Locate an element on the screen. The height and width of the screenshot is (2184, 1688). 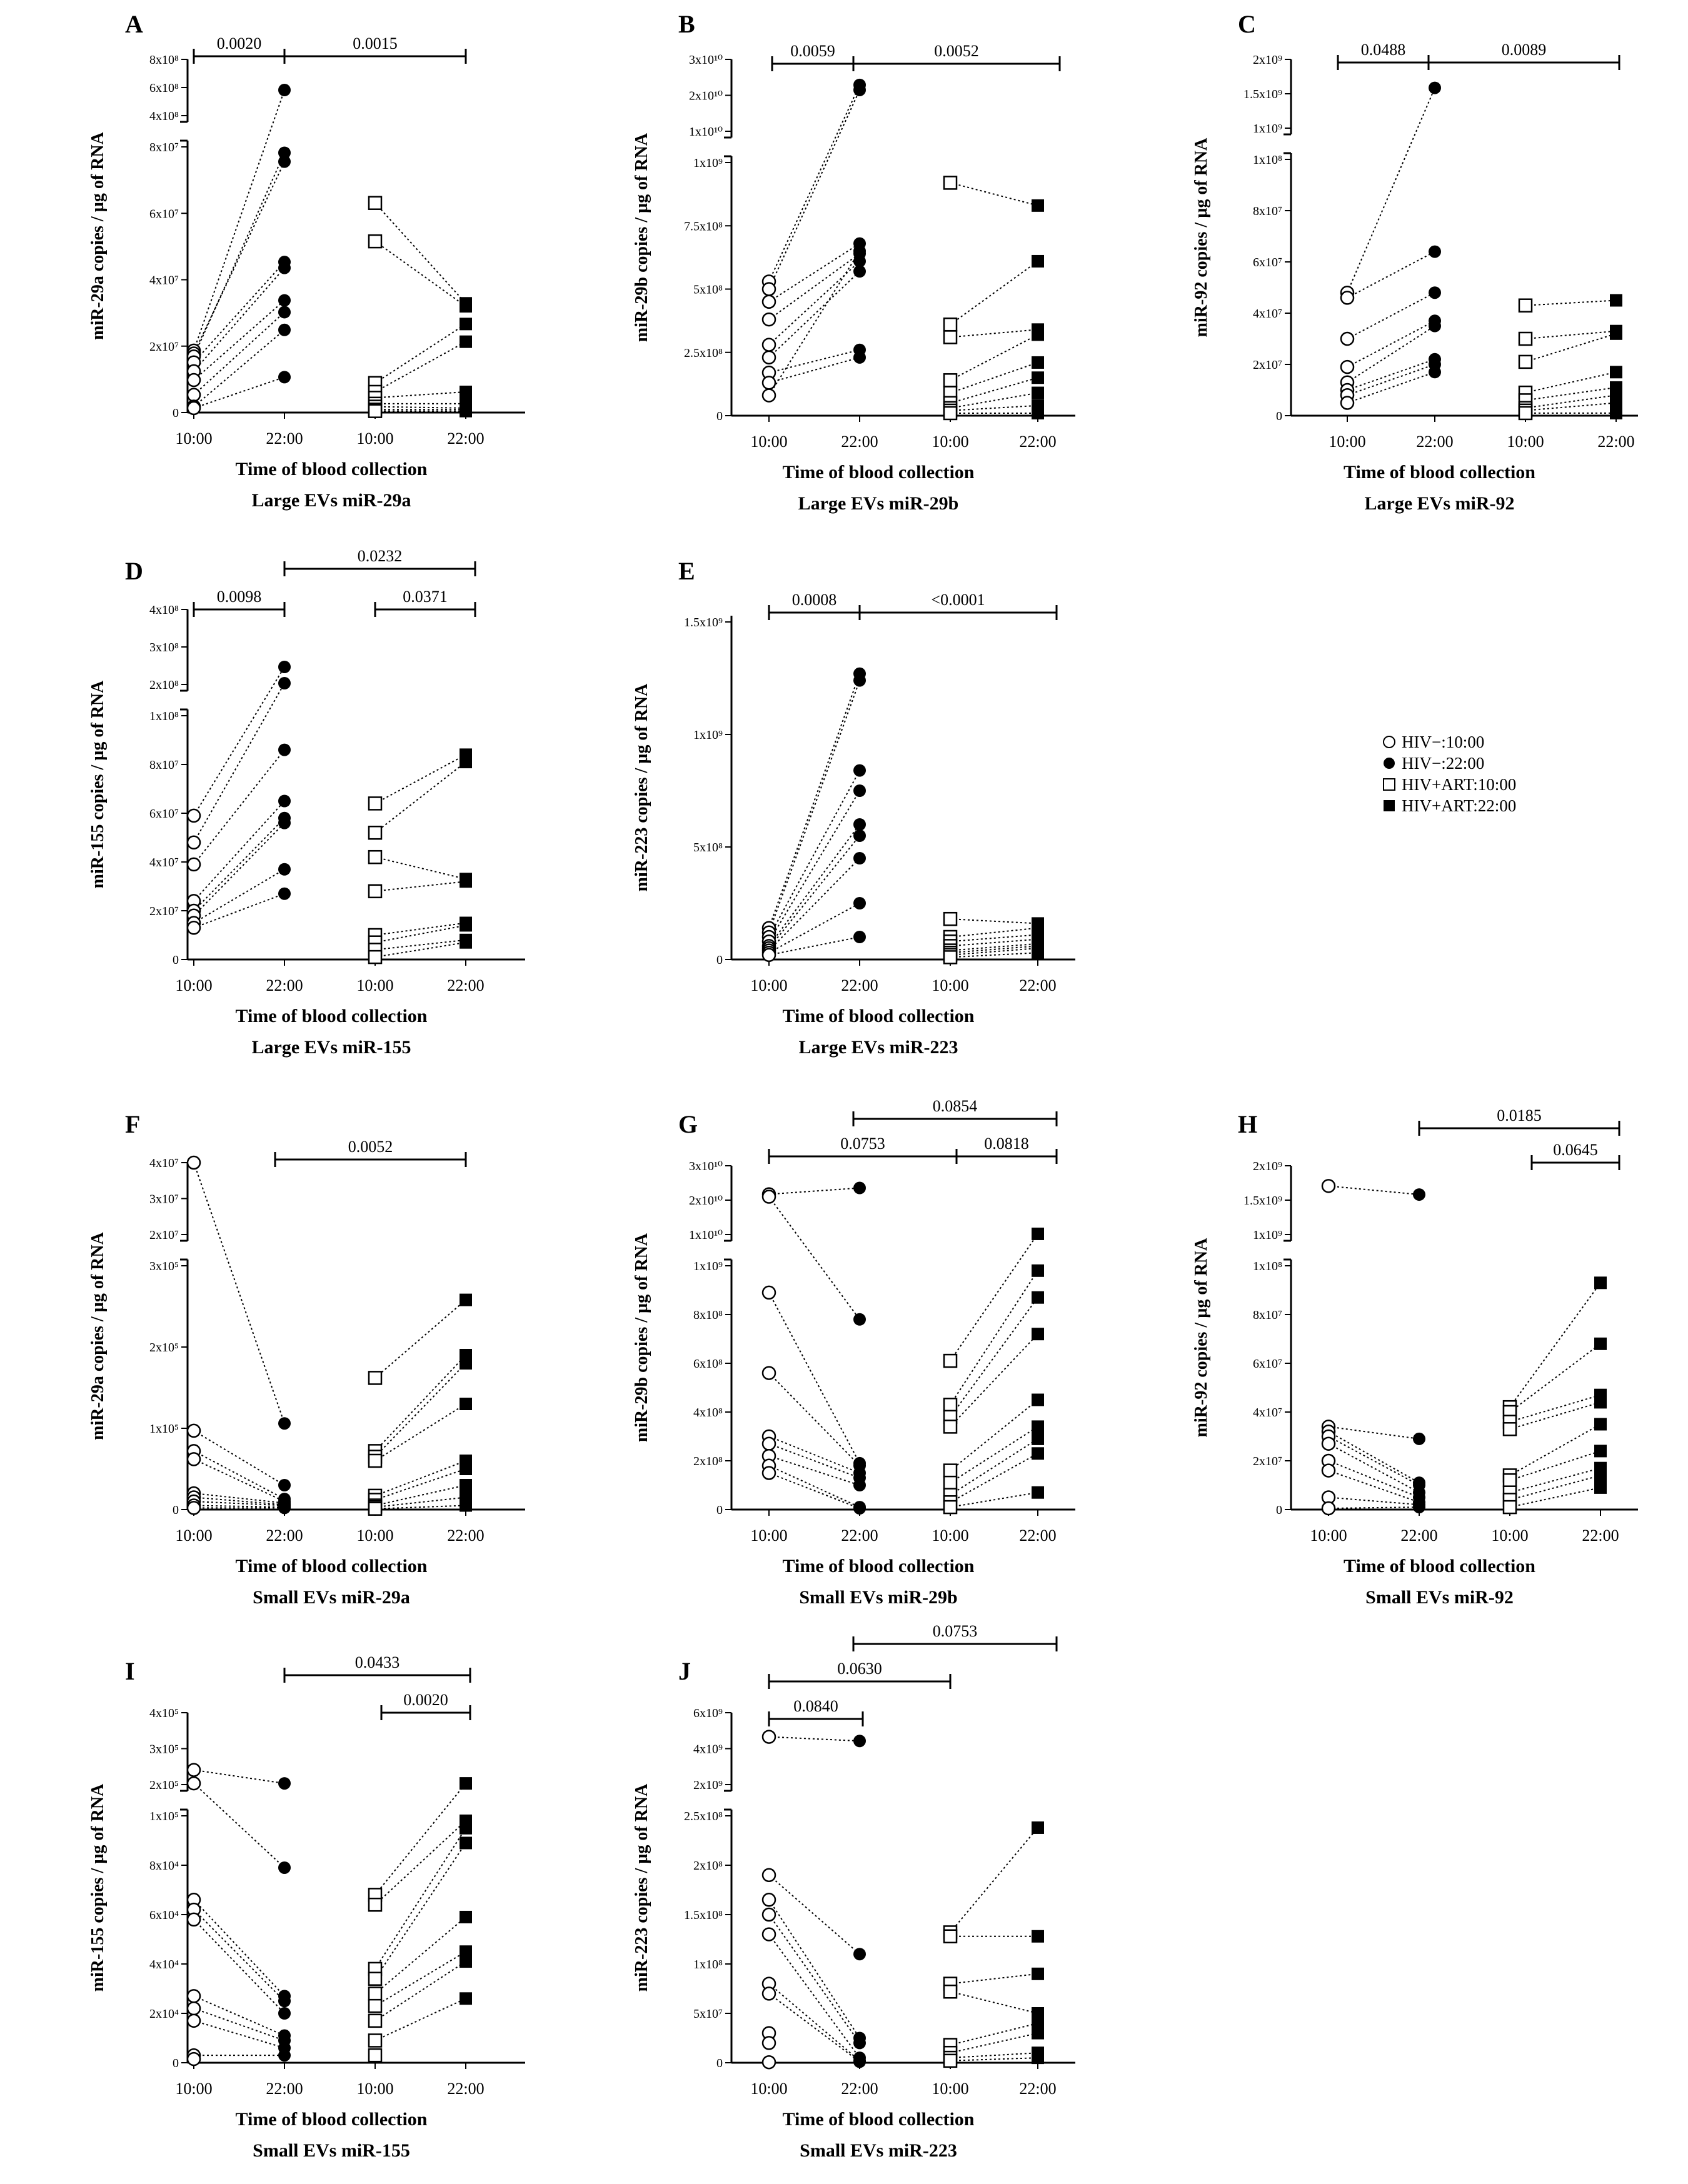
y-axis-label: miR-155 copies / µg of RNA is located at coordinates (98, 1887).